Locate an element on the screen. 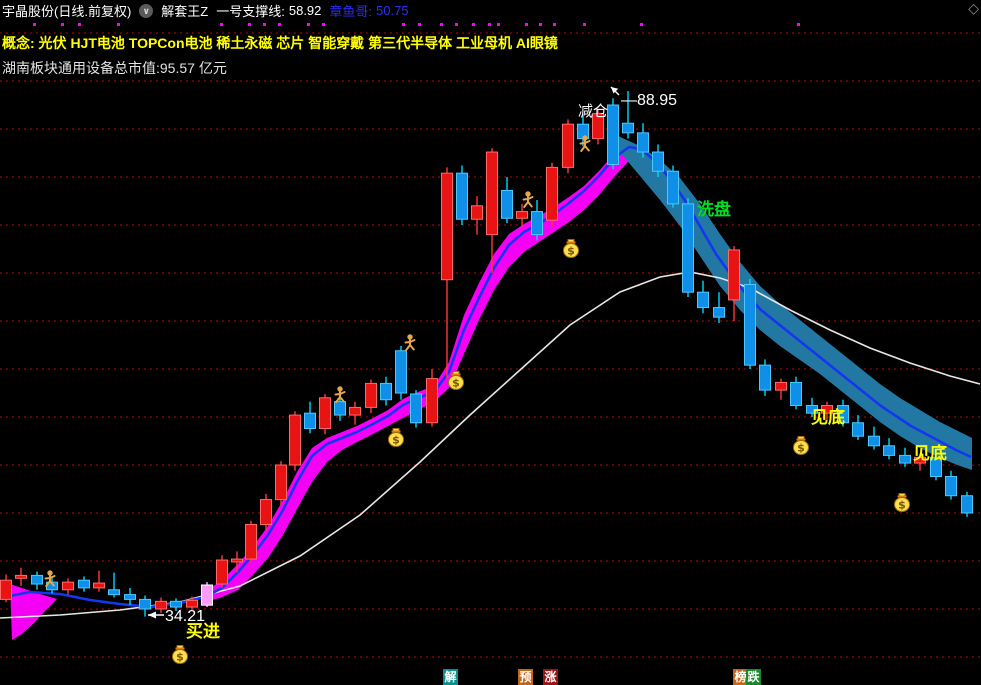  support-line-value: 58.92 is located at coordinates (305, 10).